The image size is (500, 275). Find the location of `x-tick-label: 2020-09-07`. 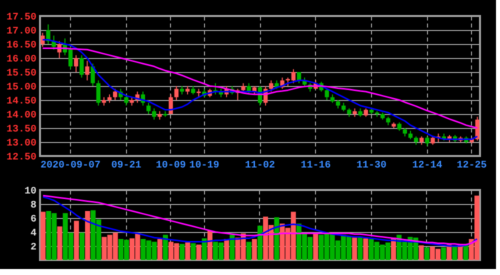

x-tick-label: 2020-09-07 is located at coordinates (70, 166).